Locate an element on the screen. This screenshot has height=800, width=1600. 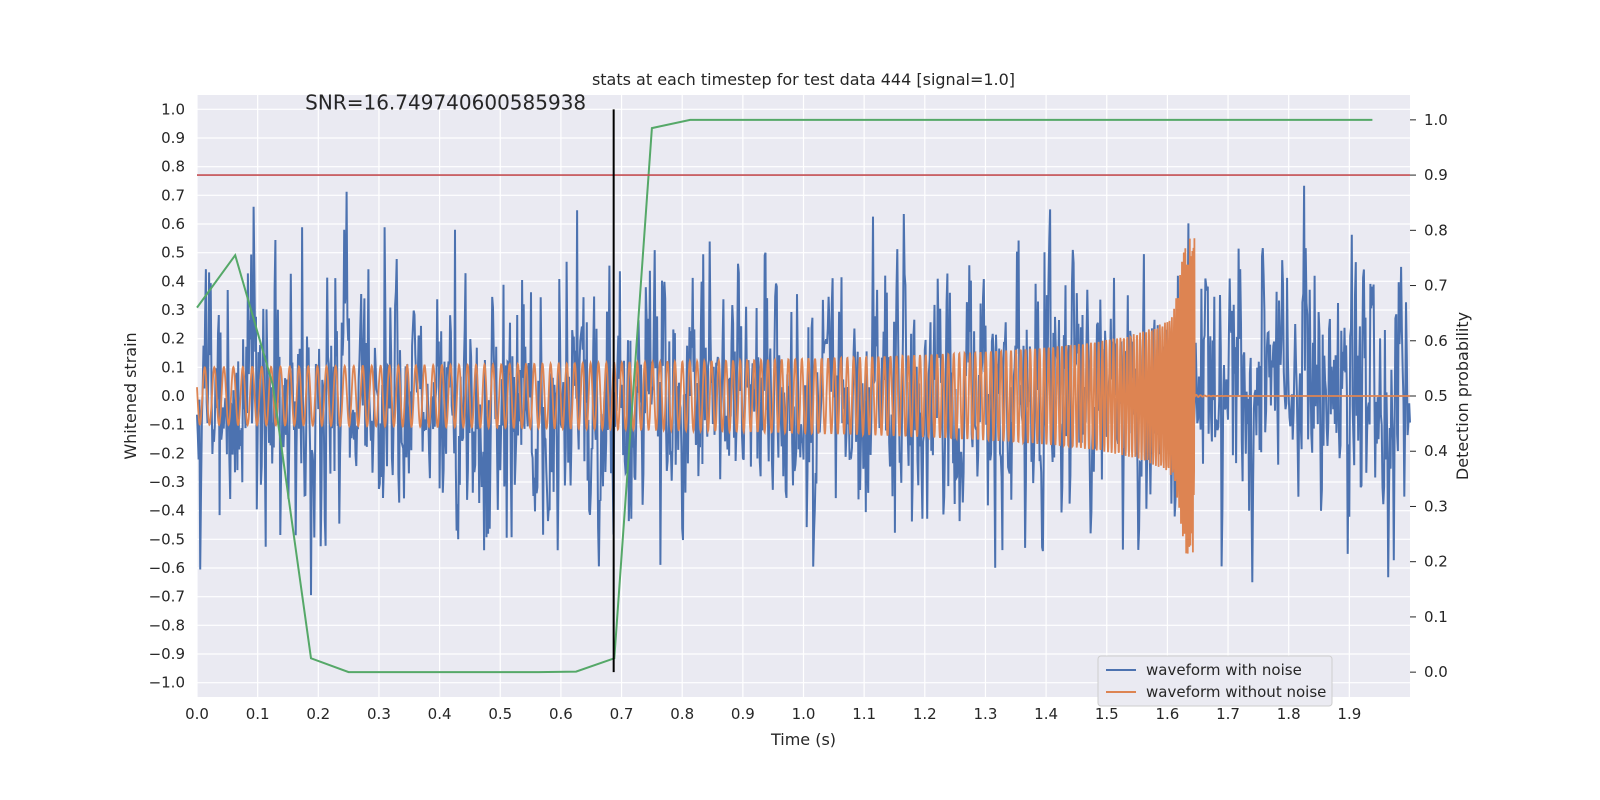
y-tick-label: 0.2 is located at coordinates (173, 339).